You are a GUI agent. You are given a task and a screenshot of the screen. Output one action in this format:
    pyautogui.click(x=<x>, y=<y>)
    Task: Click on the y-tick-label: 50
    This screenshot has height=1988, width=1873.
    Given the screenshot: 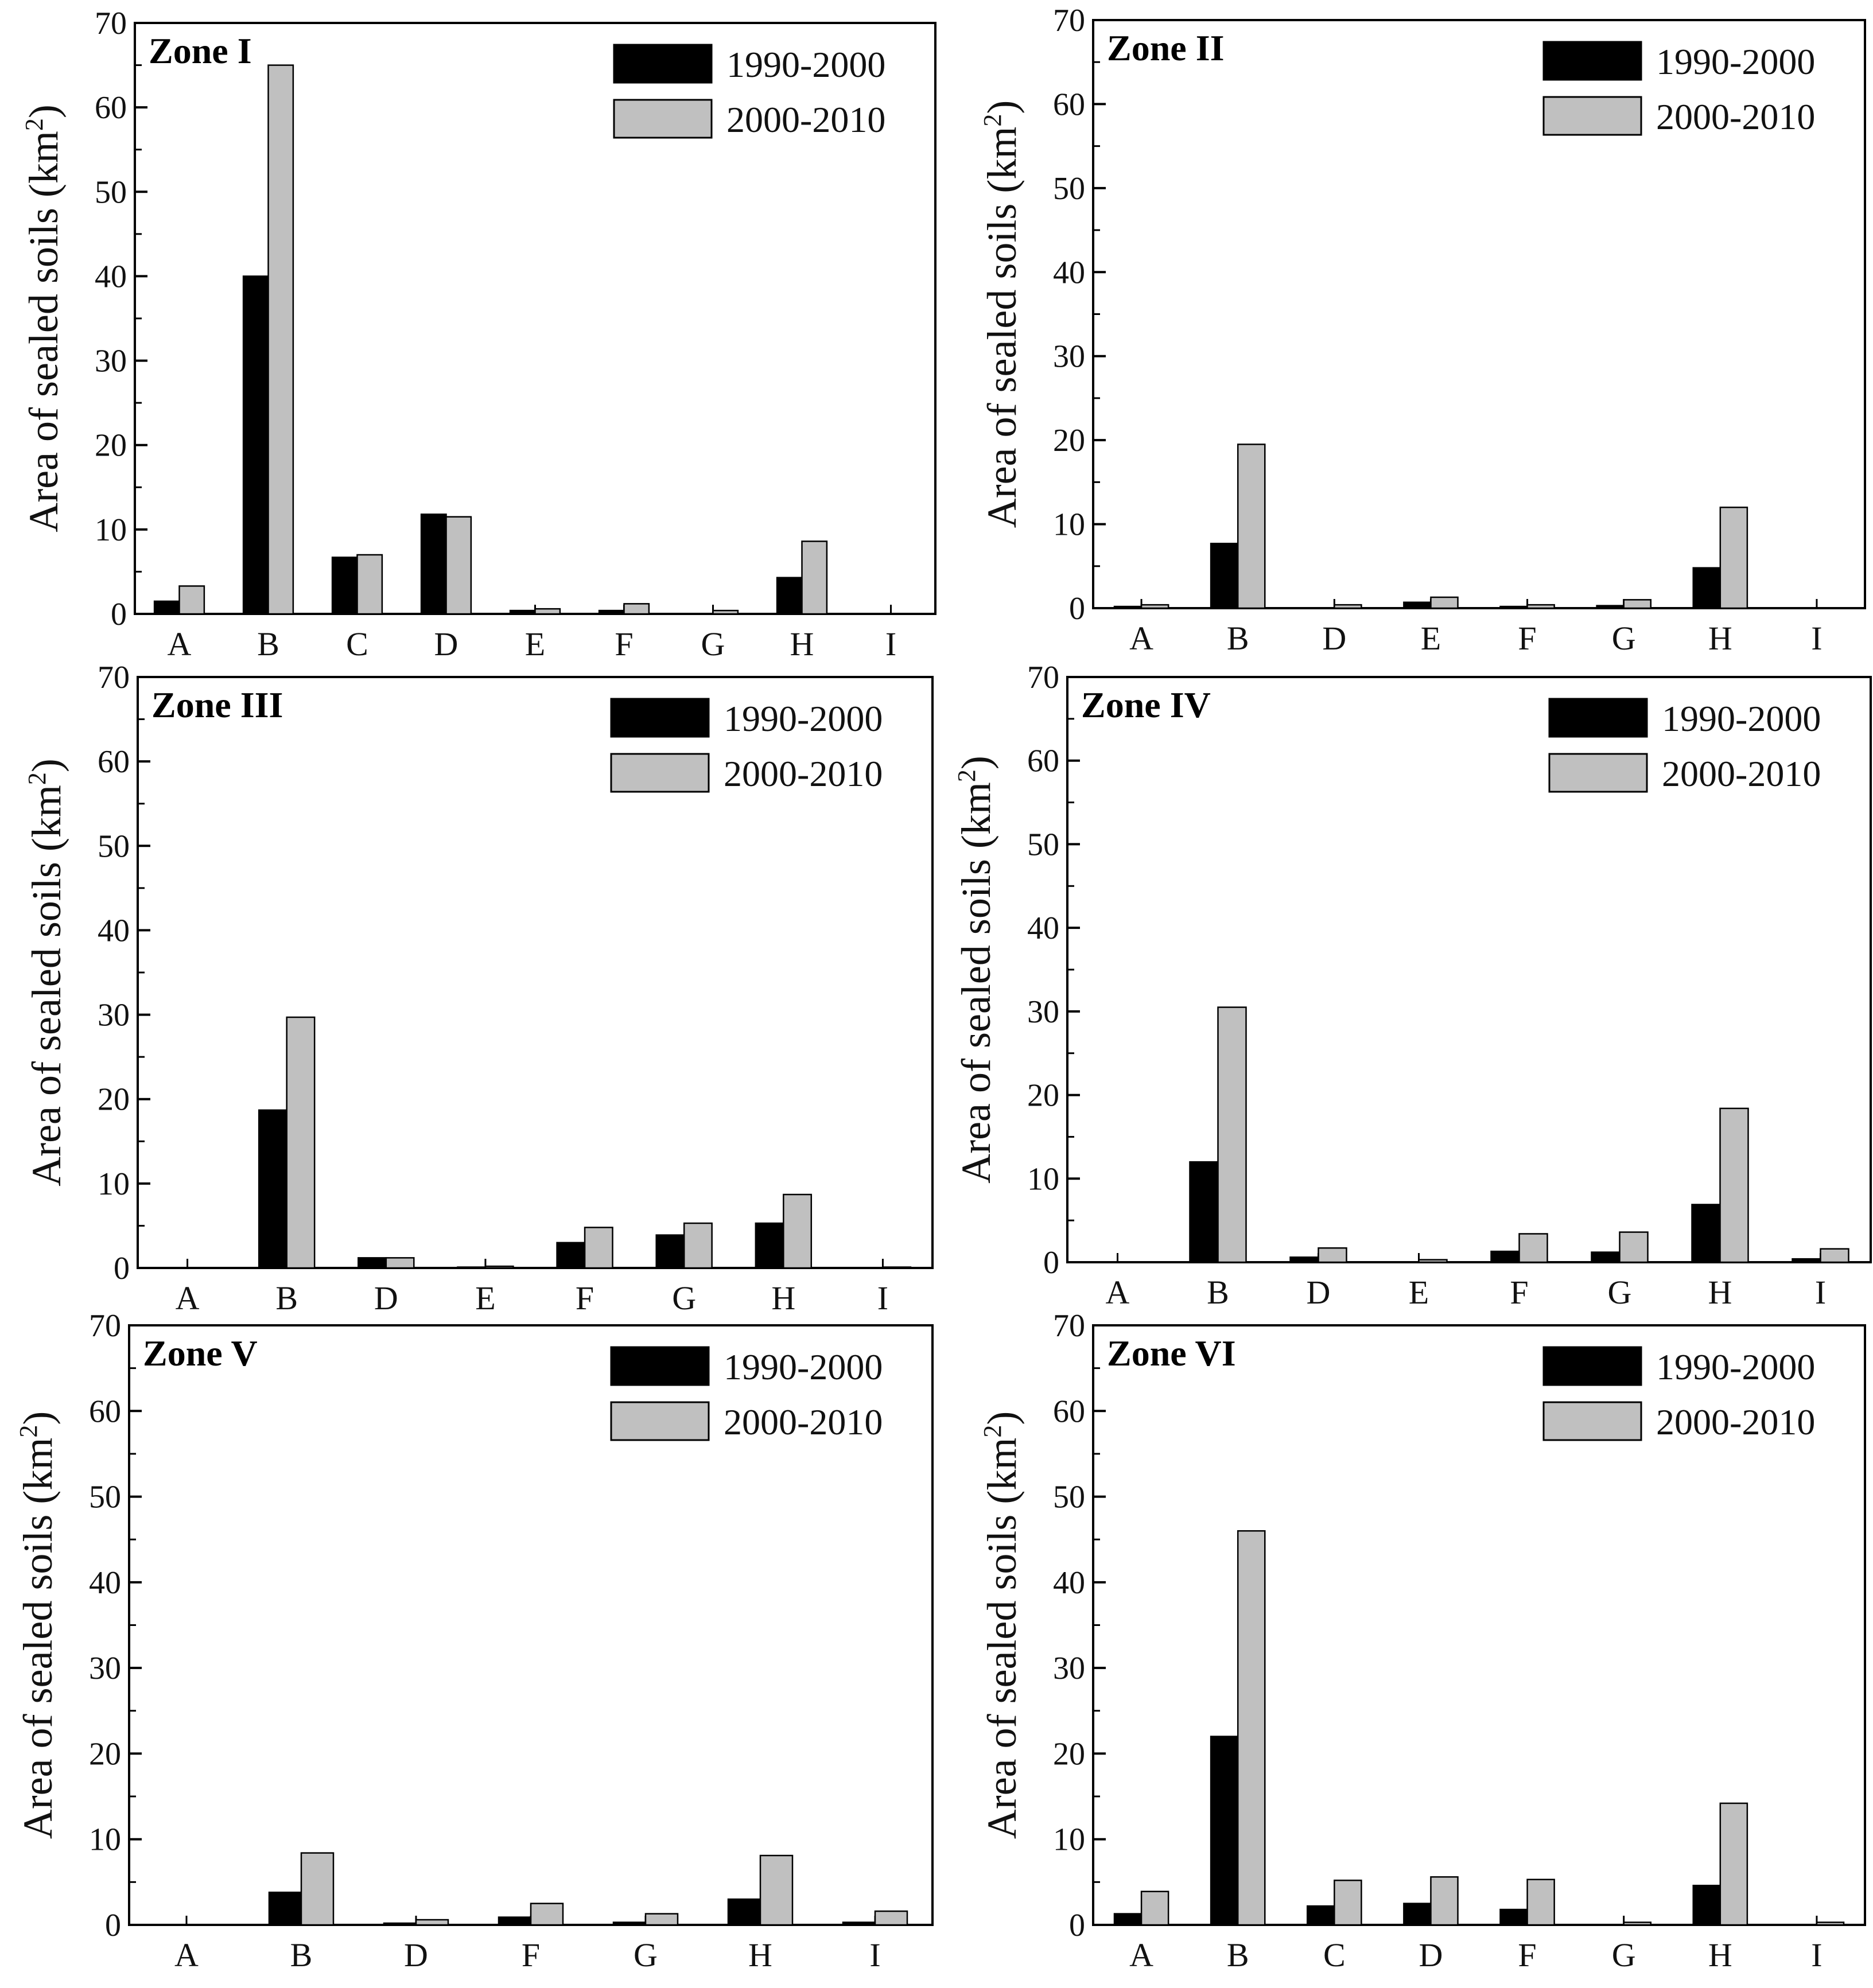 What is the action you would take?
    pyautogui.click(x=105, y=1497)
    